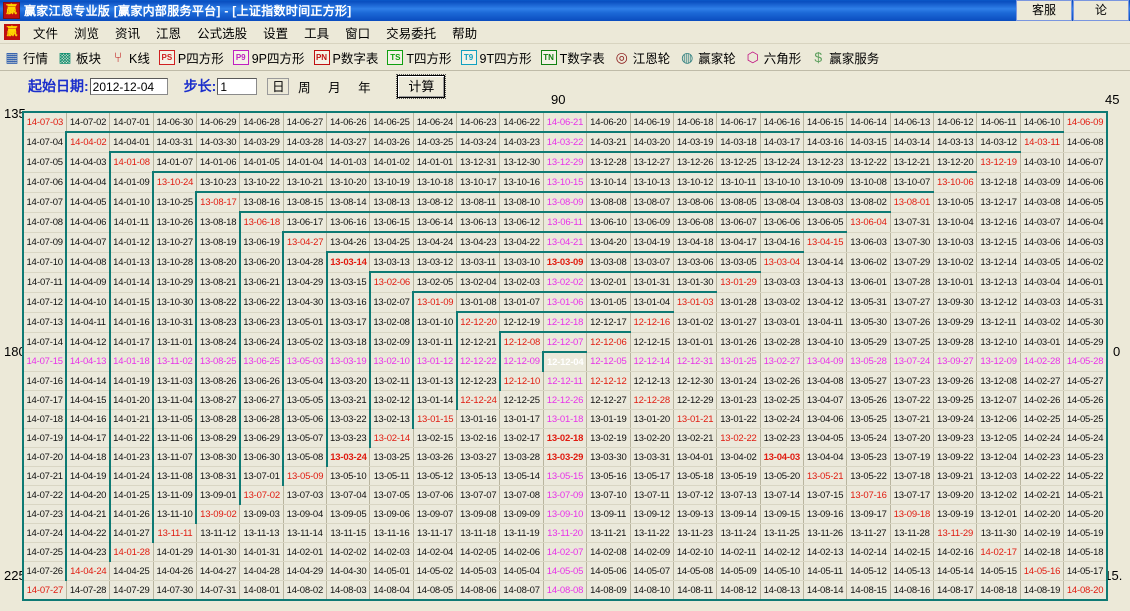  Describe the element at coordinates (218, 533) in the screenshot. I see `gann-cell: 13-11-12` at that location.